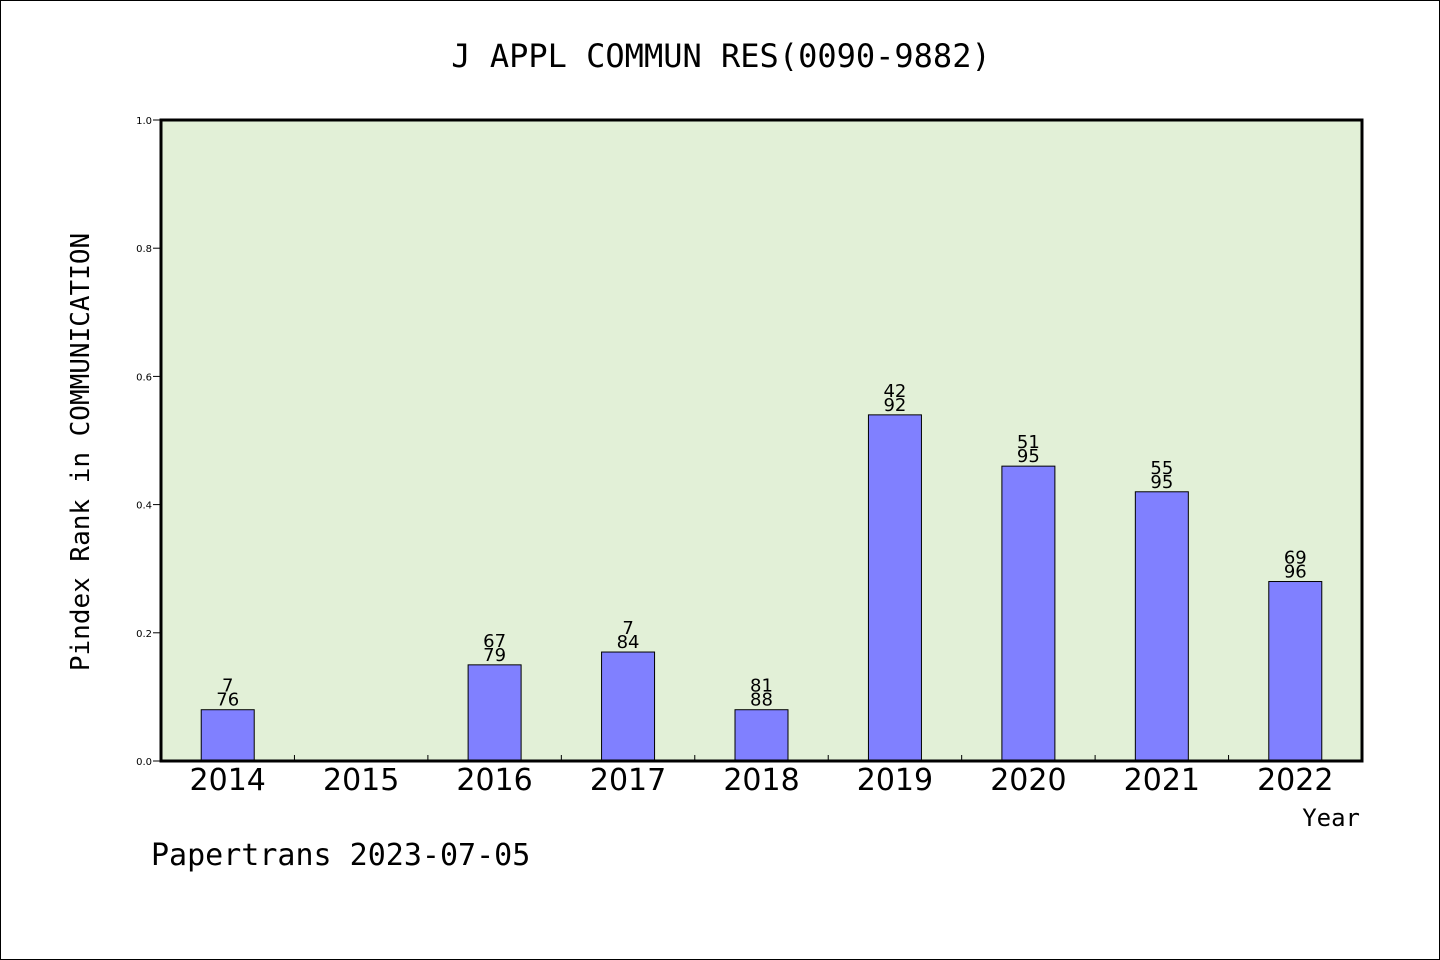 Image resolution: width=1440 pixels, height=960 pixels. I want to click on bar-2021, so click(1161, 626).